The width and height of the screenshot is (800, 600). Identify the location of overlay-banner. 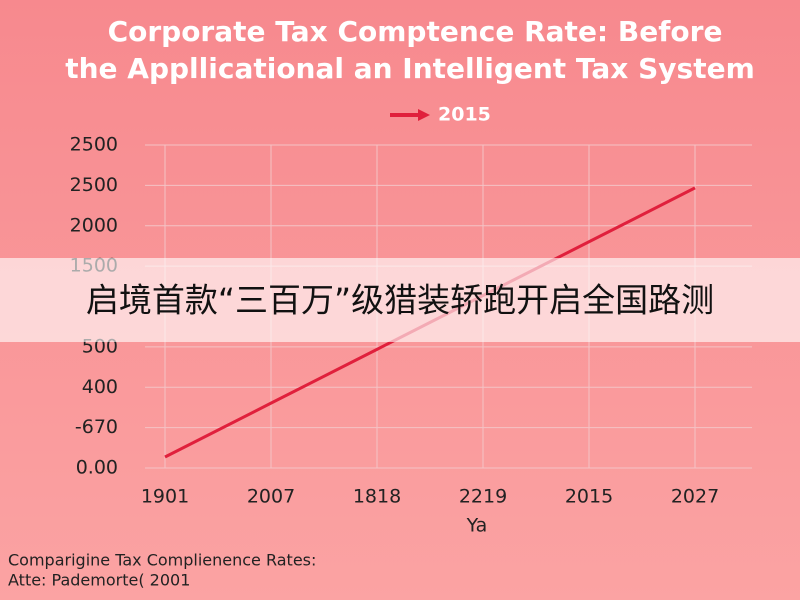
(400, 300).